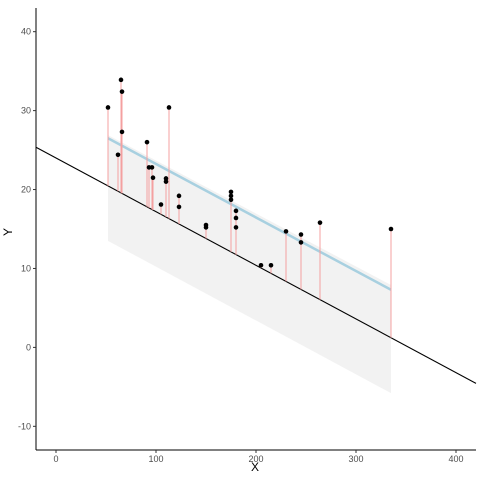 Image resolution: width=480 pixels, height=480 pixels. What do you see at coordinates (26, 32) in the screenshot?
I see `y-tick-label-40: 40` at bounding box center [26, 32].